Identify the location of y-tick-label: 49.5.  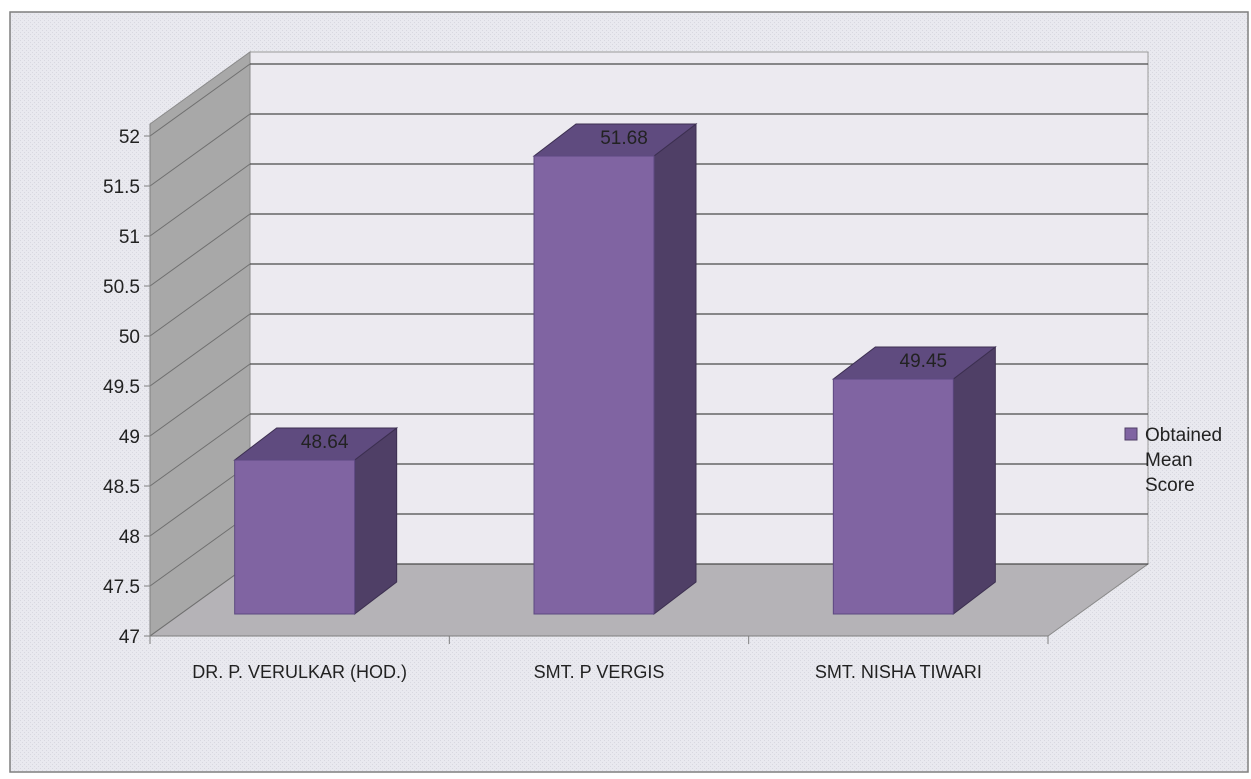
(121, 387).